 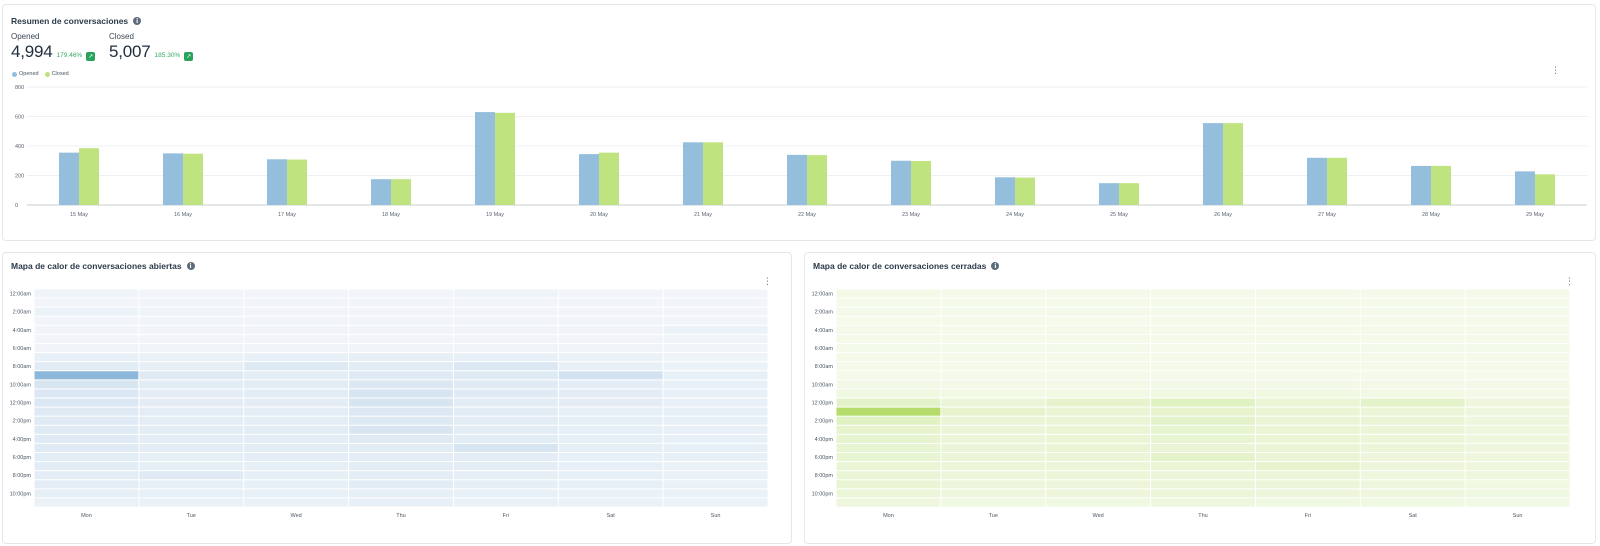 What do you see at coordinates (22, 313) in the screenshot?
I see `y-tick-label: 2:00am` at bounding box center [22, 313].